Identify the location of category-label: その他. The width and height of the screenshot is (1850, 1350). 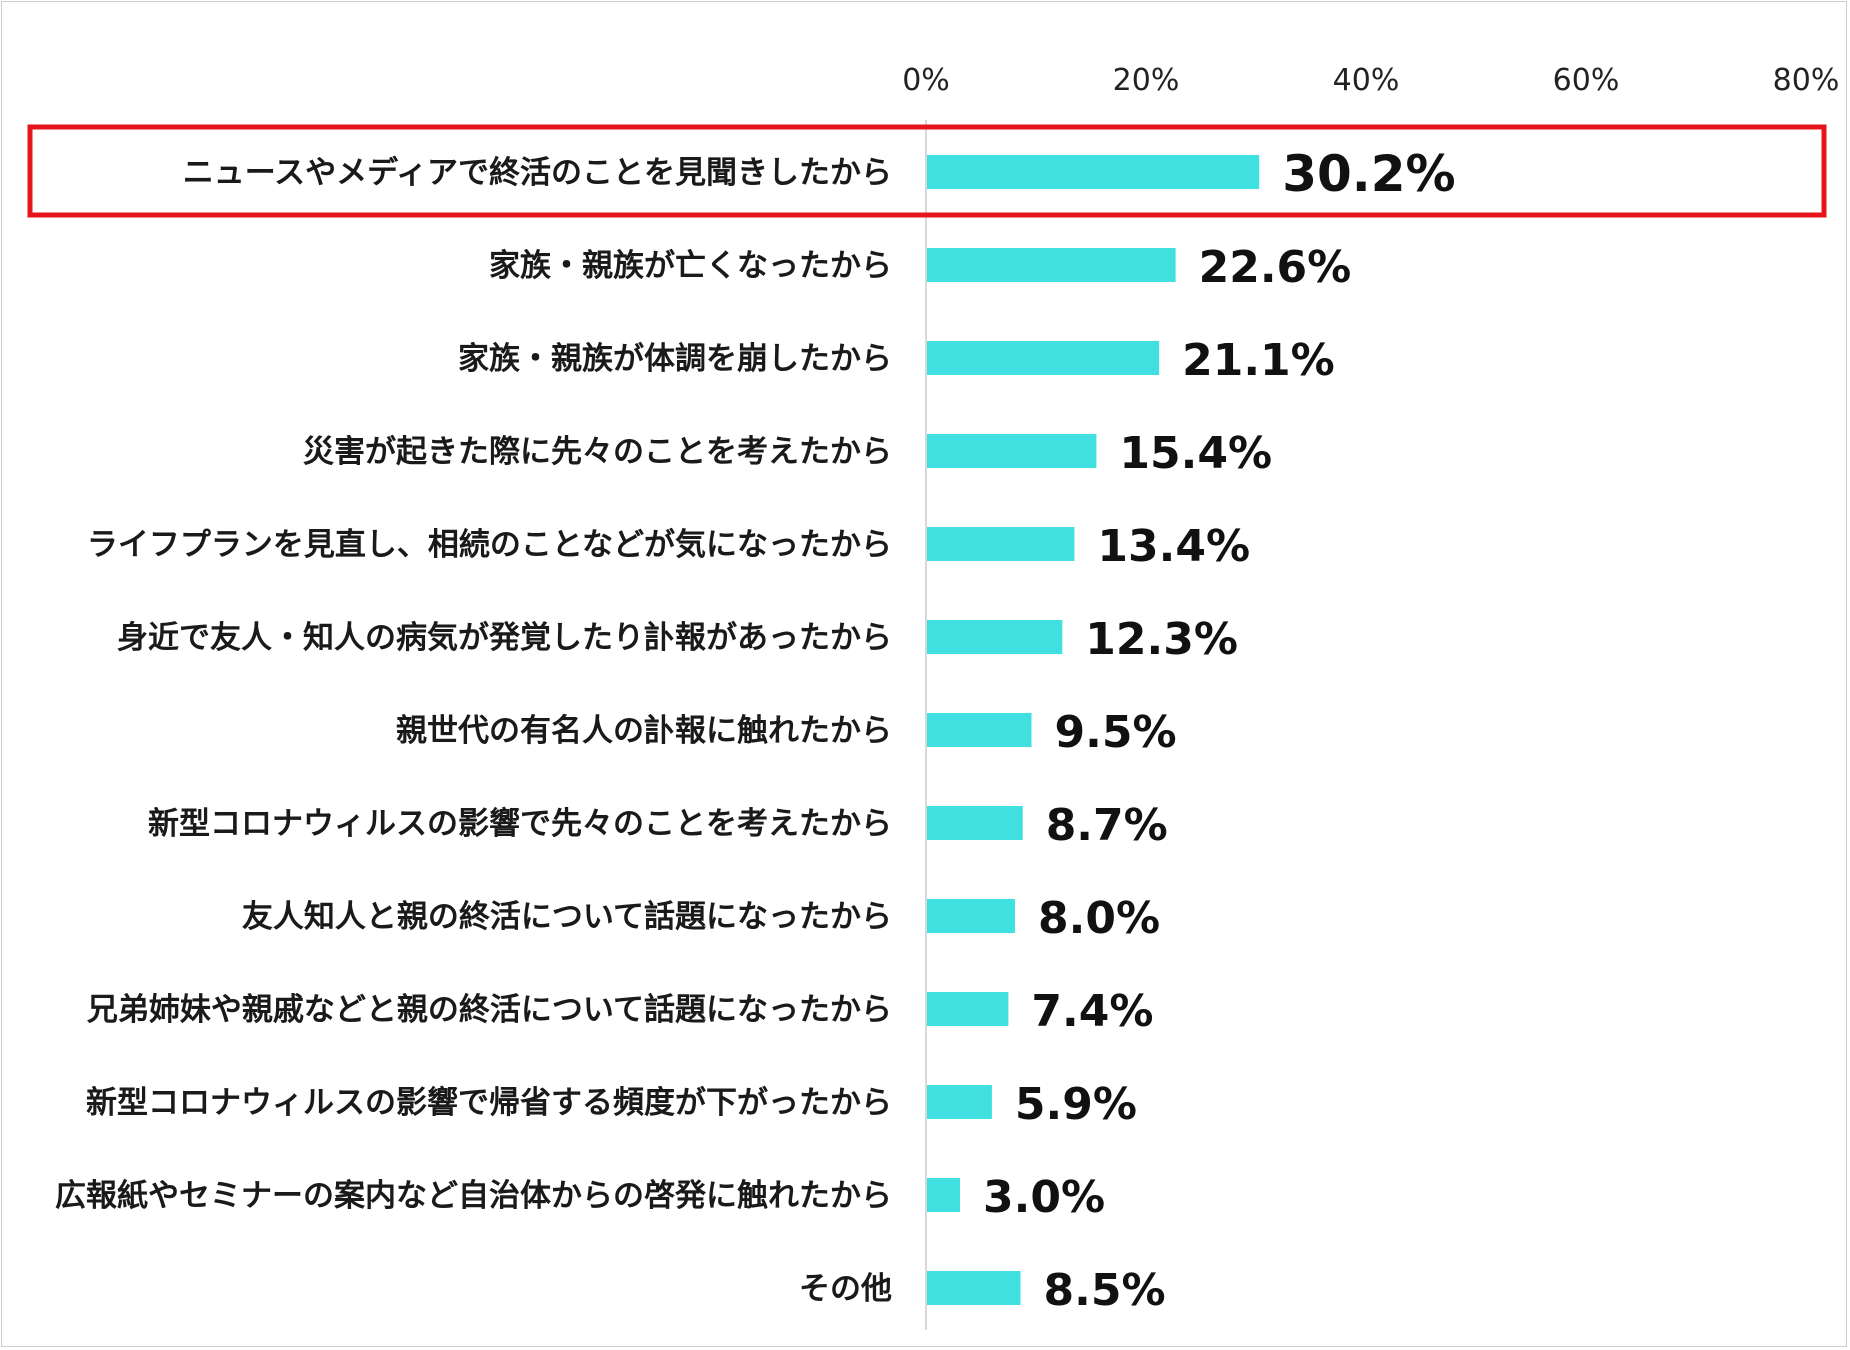
(845, 1289).